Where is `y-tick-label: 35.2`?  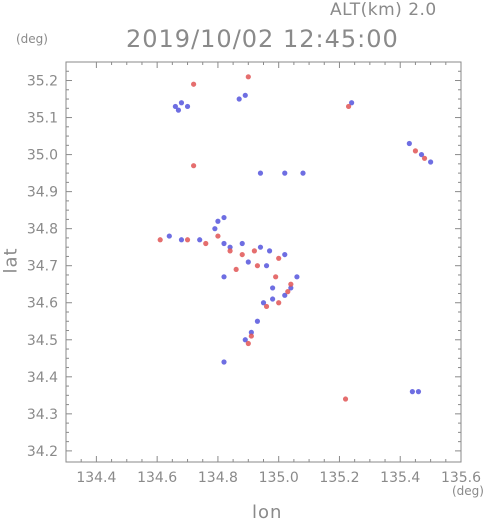
y-tick-label: 35.2 is located at coordinates (42, 82).